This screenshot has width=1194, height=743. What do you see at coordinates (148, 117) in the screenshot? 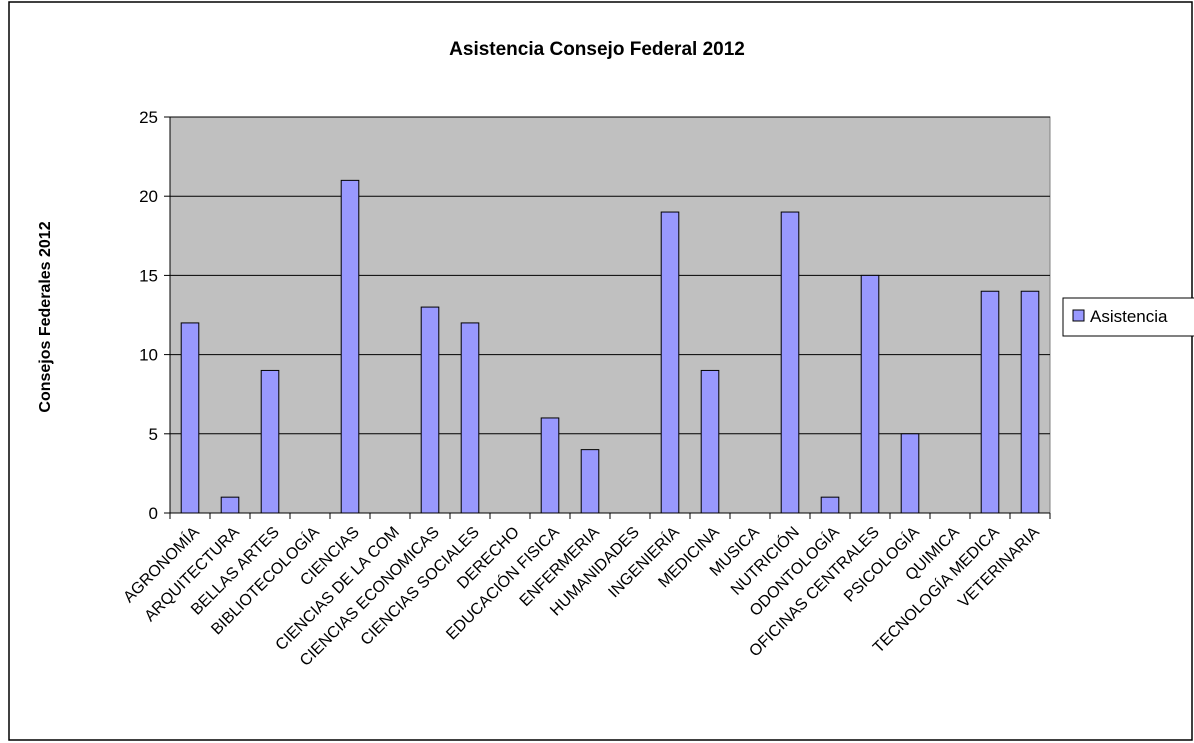
I see `y-tick-label: 25` at bounding box center [148, 117].